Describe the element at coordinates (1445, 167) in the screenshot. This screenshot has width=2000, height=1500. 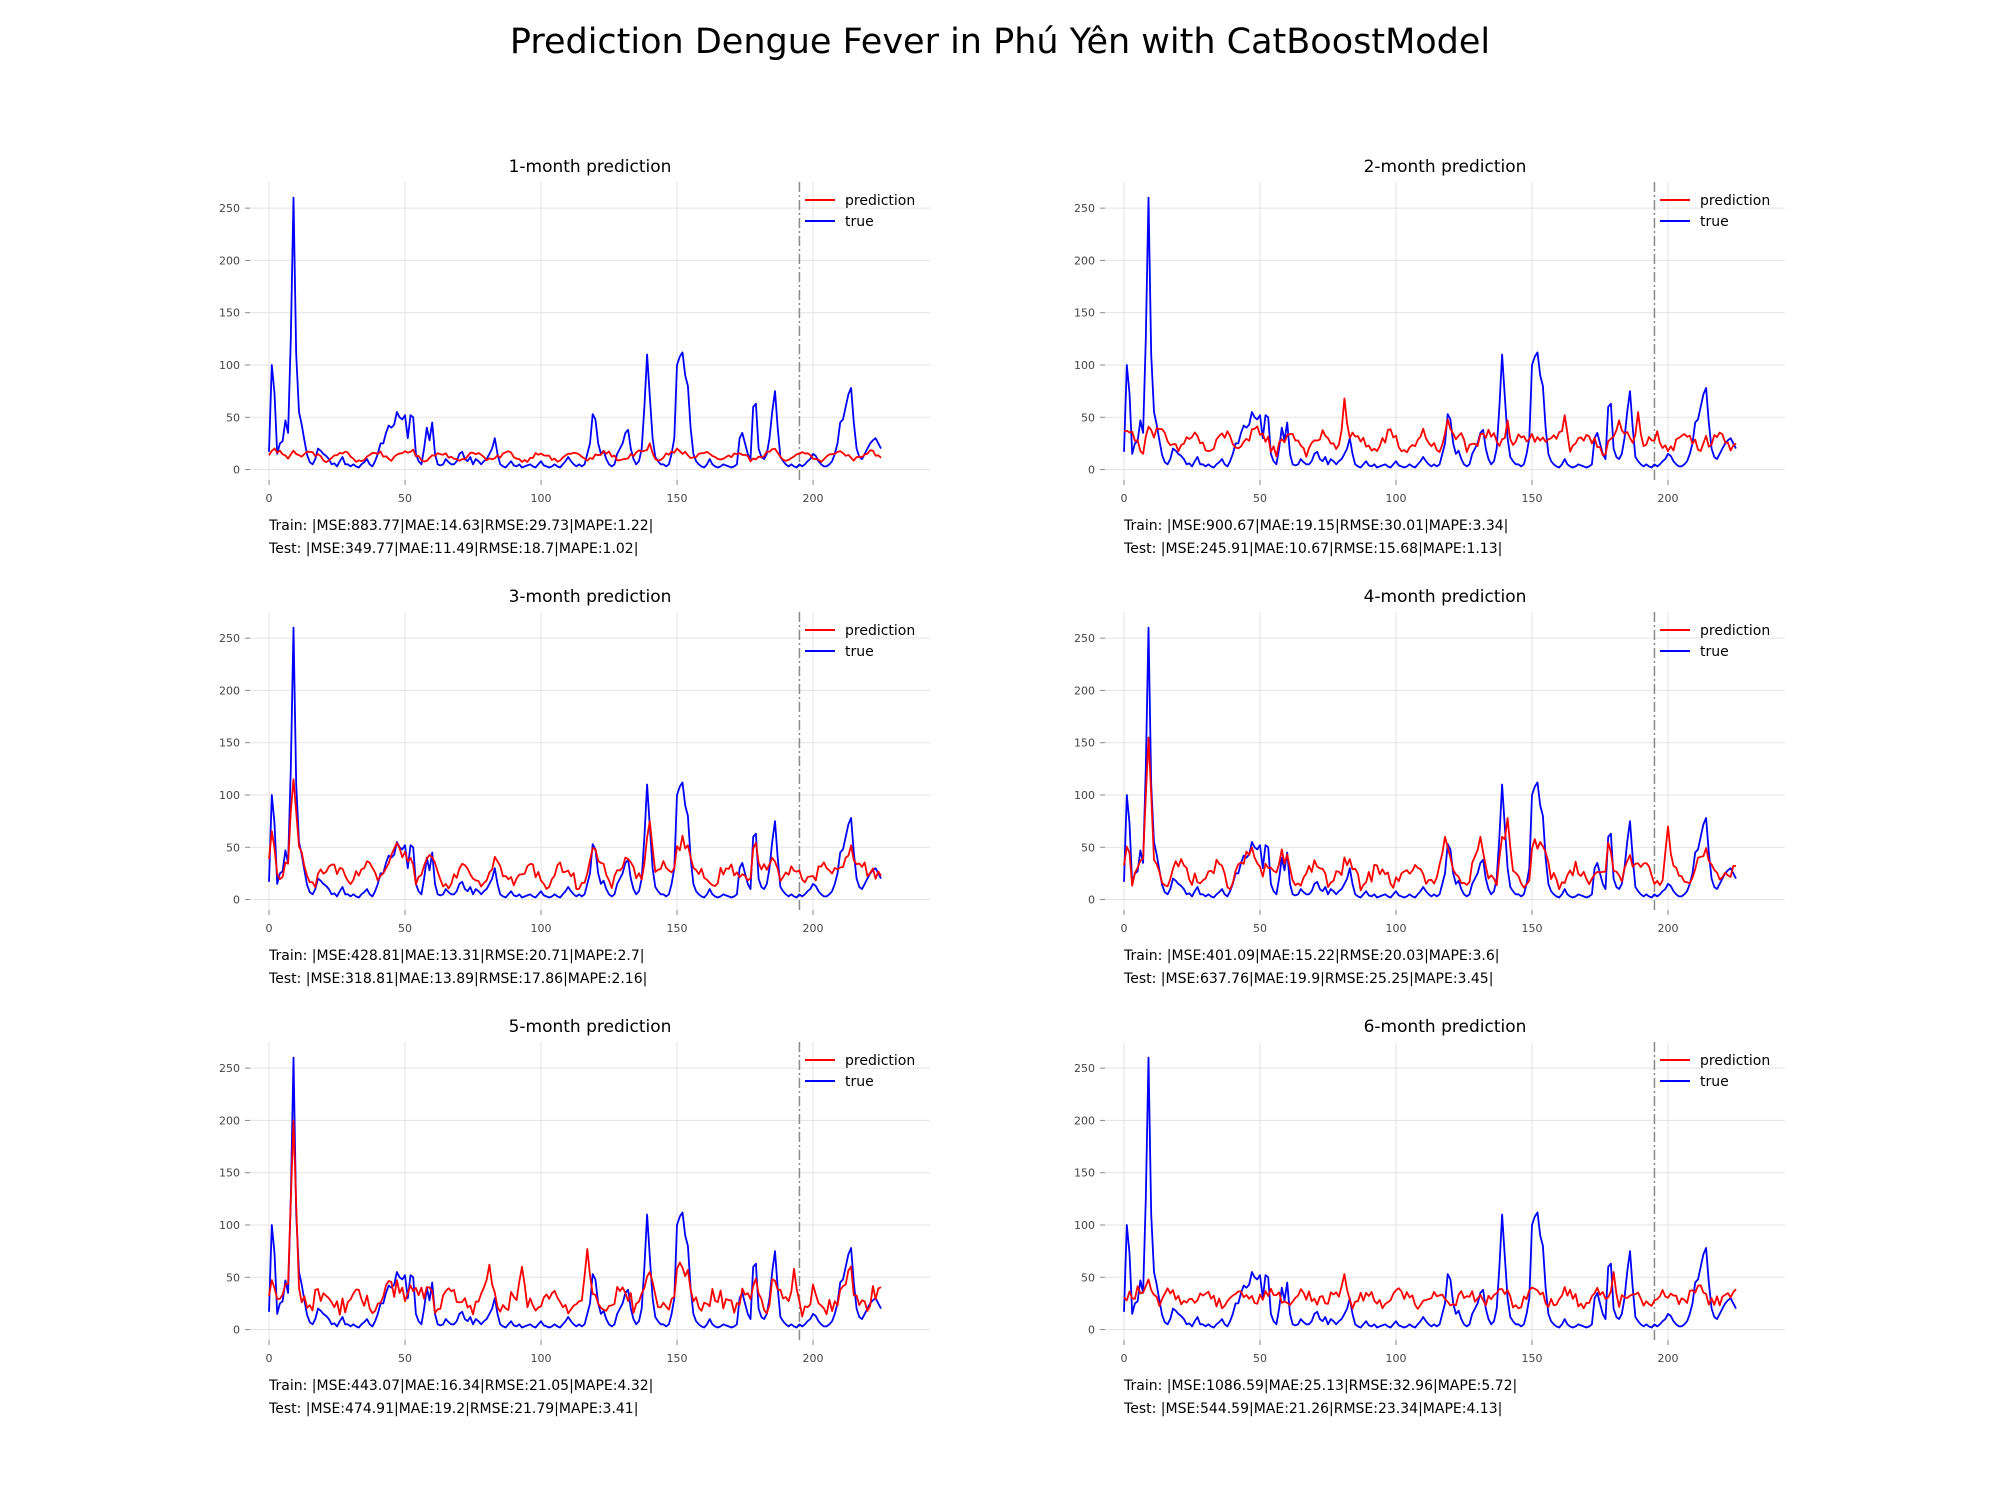
I see `panel-title: 2-month prediction` at that location.